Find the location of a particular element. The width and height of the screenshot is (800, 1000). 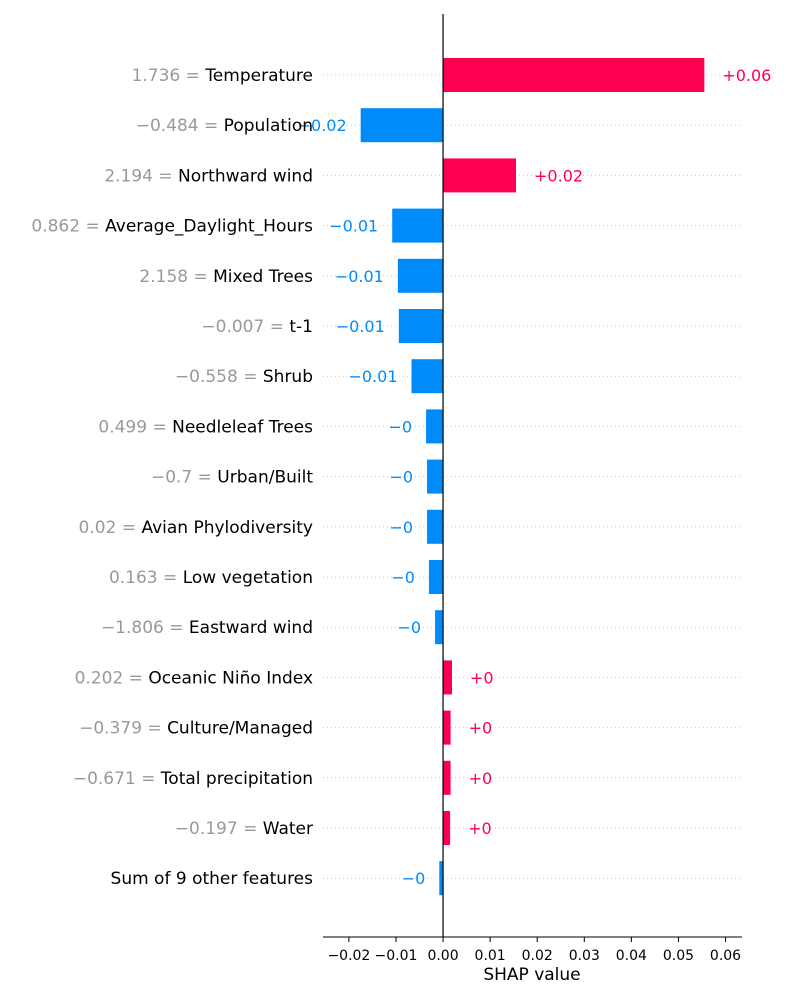

feature-value: −0.671 = is located at coordinates (117, 779).